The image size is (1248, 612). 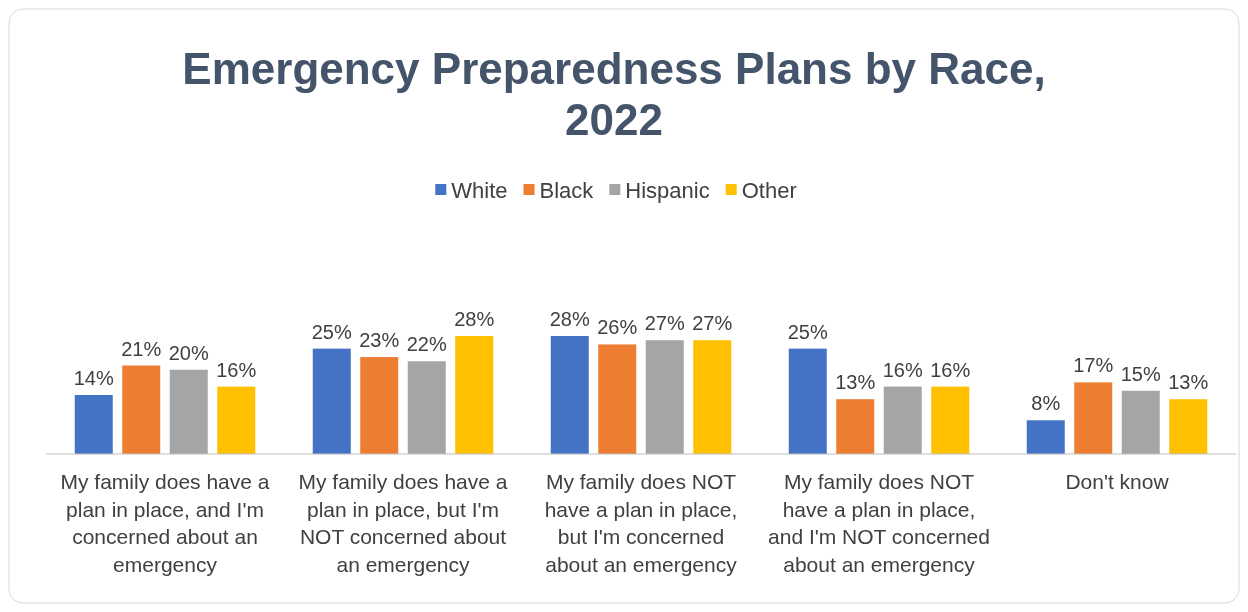 What do you see at coordinates (426, 344) in the screenshot?
I see `data-label: 22%` at bounding box center [426, 344].